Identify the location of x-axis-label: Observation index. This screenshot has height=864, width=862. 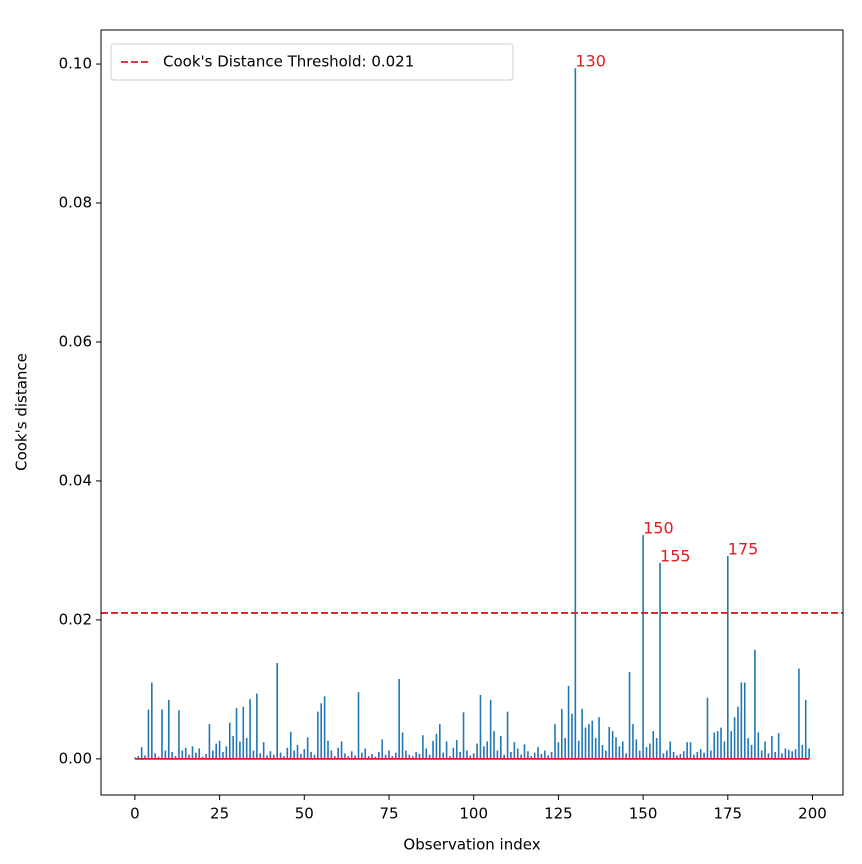
(471, 845).